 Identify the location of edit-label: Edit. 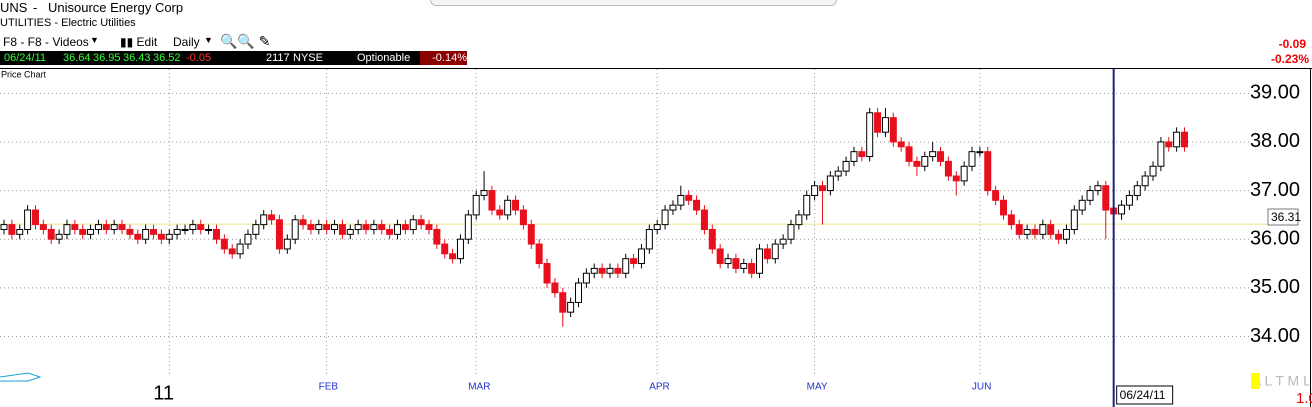
(147, 42).